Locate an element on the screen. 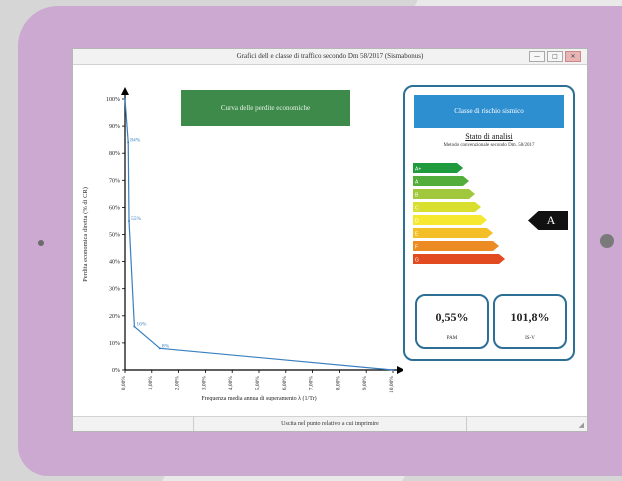 This screenshot has height=481, width=622. x-axis-arrow is located at coordinates (400, 370).